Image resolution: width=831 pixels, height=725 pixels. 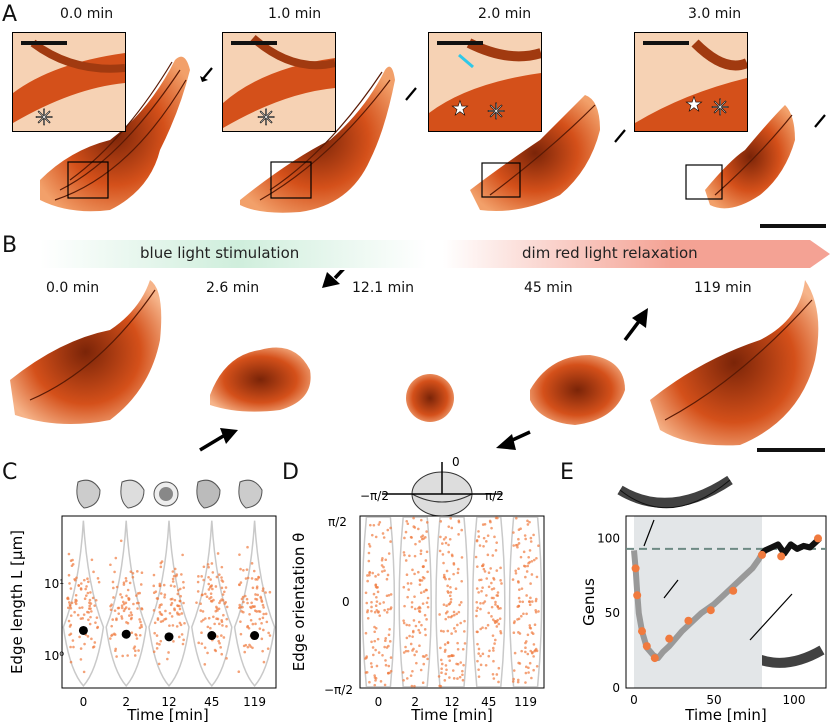 I want to click on panel-e-ytick-0: 0, so click(x=616, y=688).